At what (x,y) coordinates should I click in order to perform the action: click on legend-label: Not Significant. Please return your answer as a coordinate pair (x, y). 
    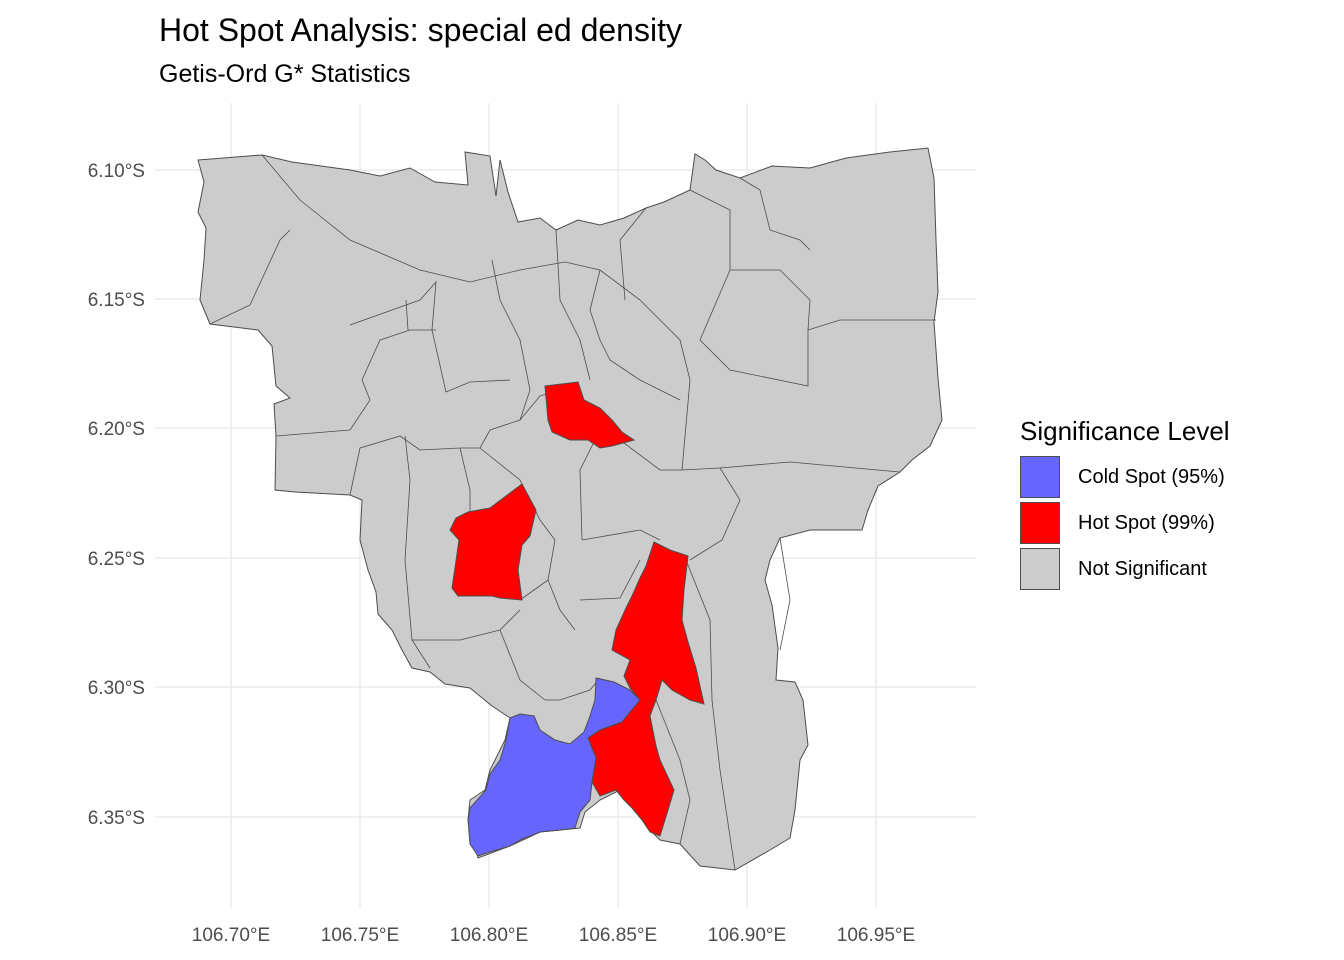
    Looking at the image, I should click on (1142, 568).